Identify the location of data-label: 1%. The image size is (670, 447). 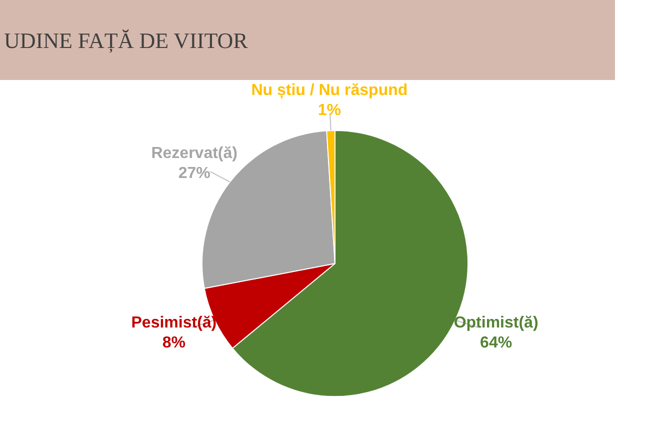
(329, 110).